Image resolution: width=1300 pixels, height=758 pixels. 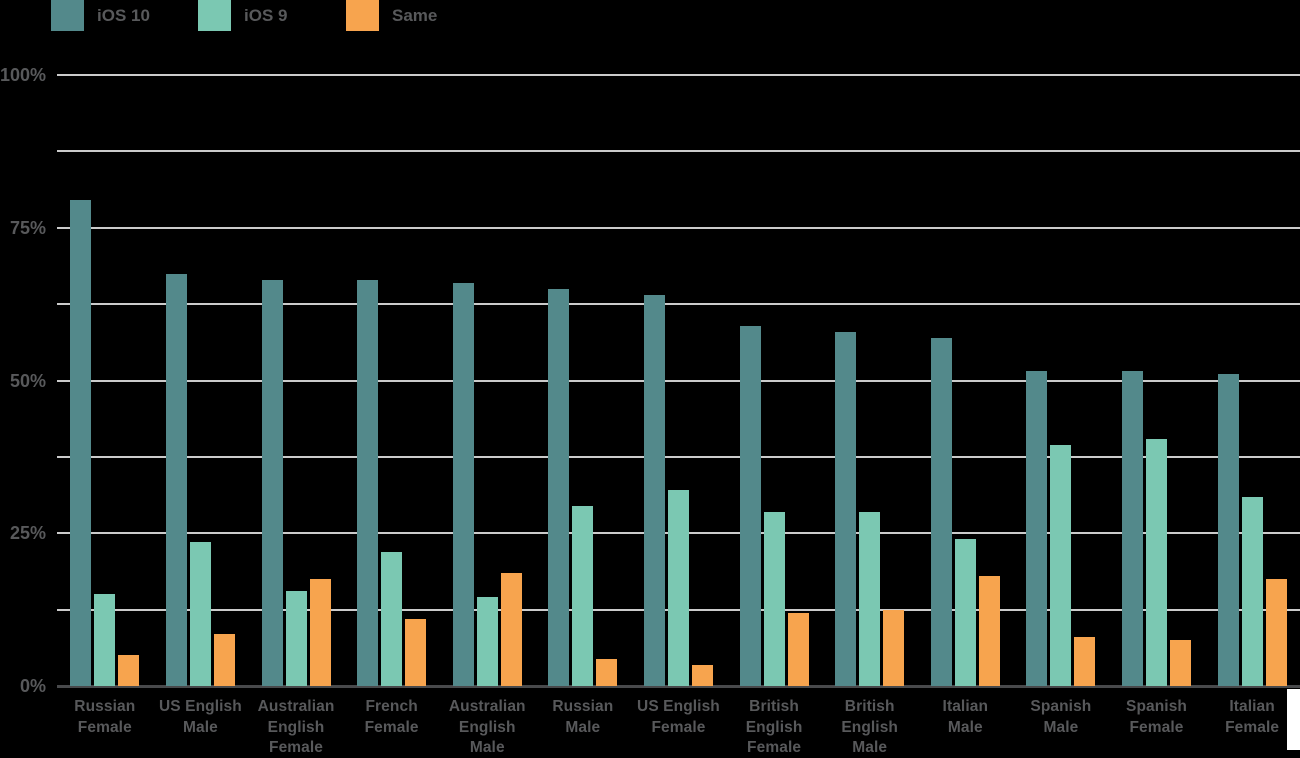 What do you see at coordinates (870, 343) in the screenshot?
I see `bar-group-british-english-male` at bounding box center [870, 343].